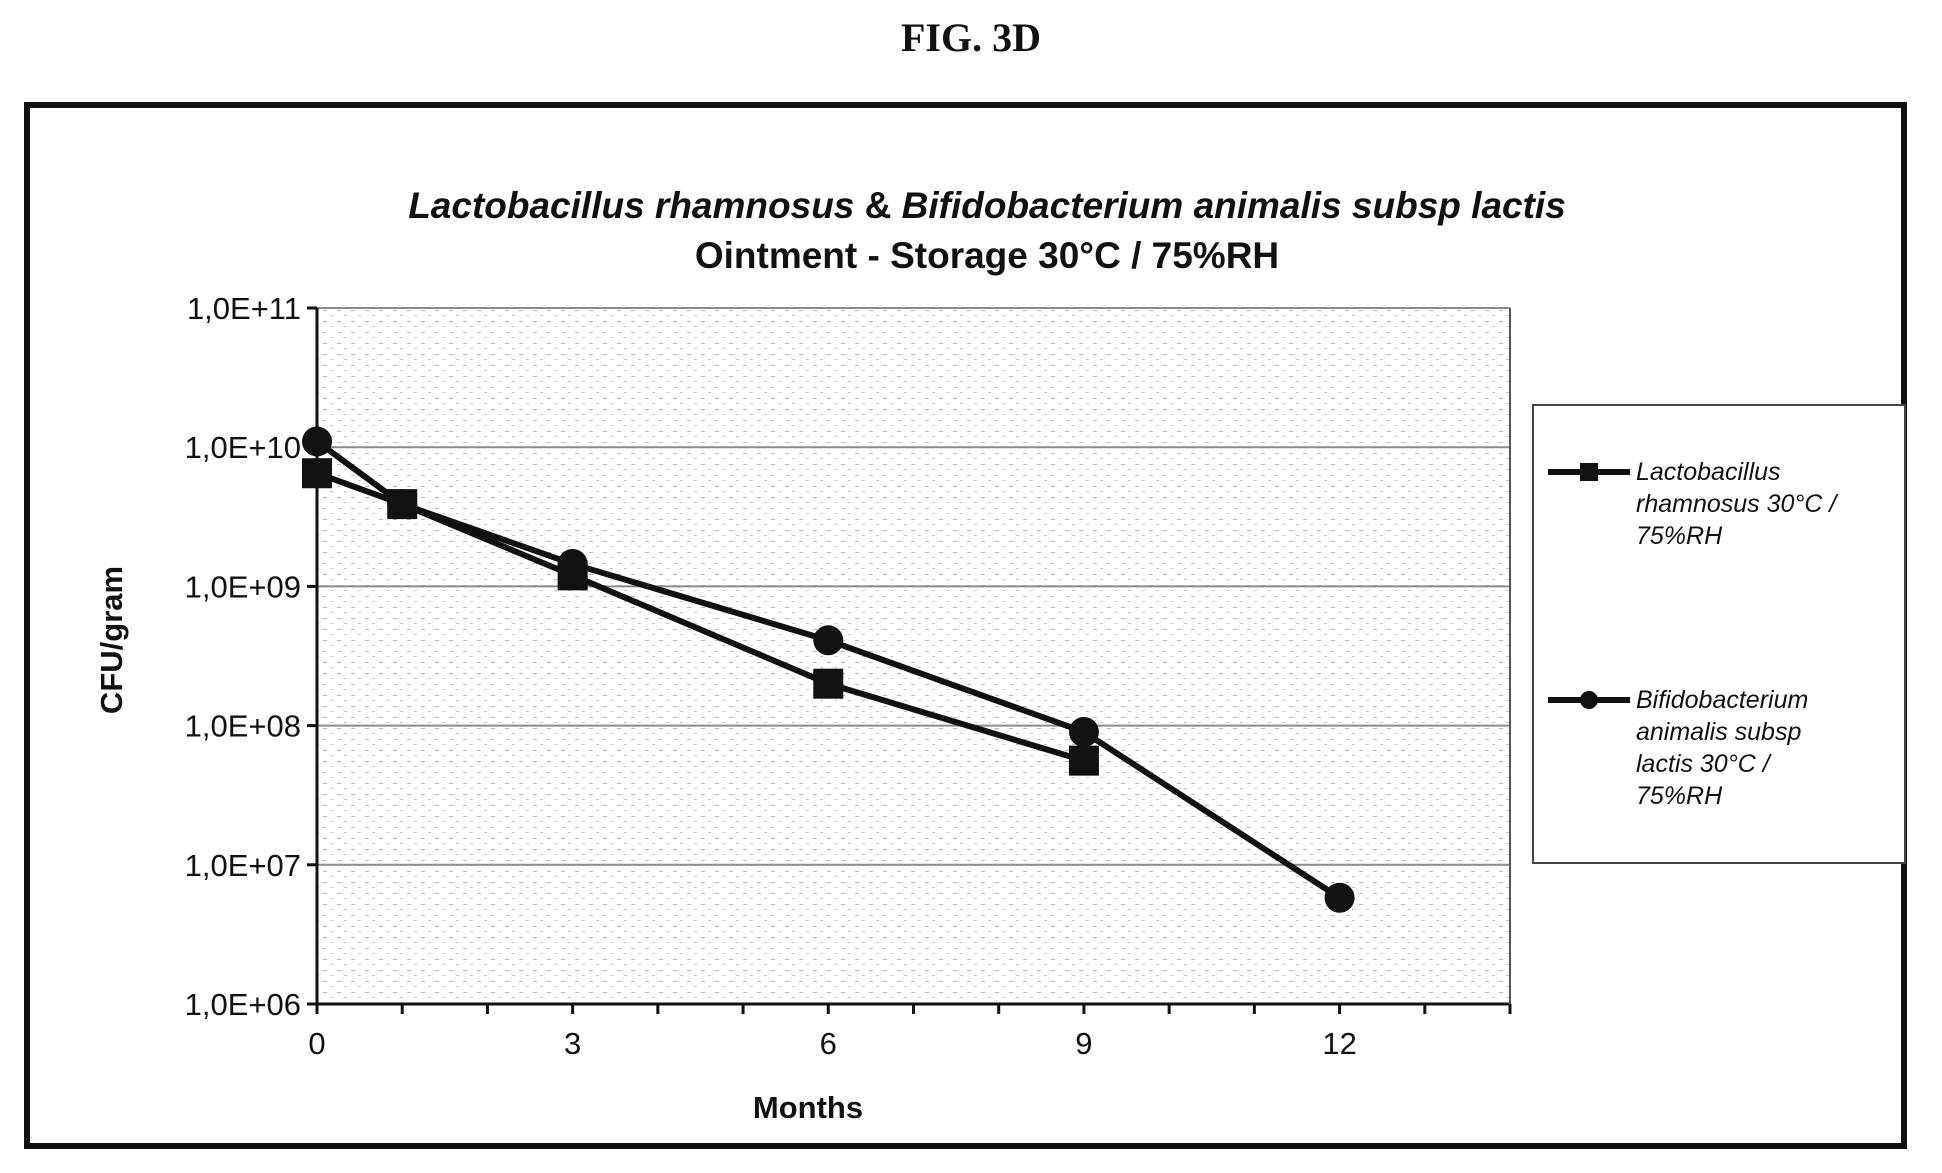 This screenshot has height=1173, width=1942. What do you see at coordinates (1737, 504) in the screenshot?
I see `legend-label: Lactobacillus rhamnosus 30°C /75%RH` at bounding box center [1737, 504].